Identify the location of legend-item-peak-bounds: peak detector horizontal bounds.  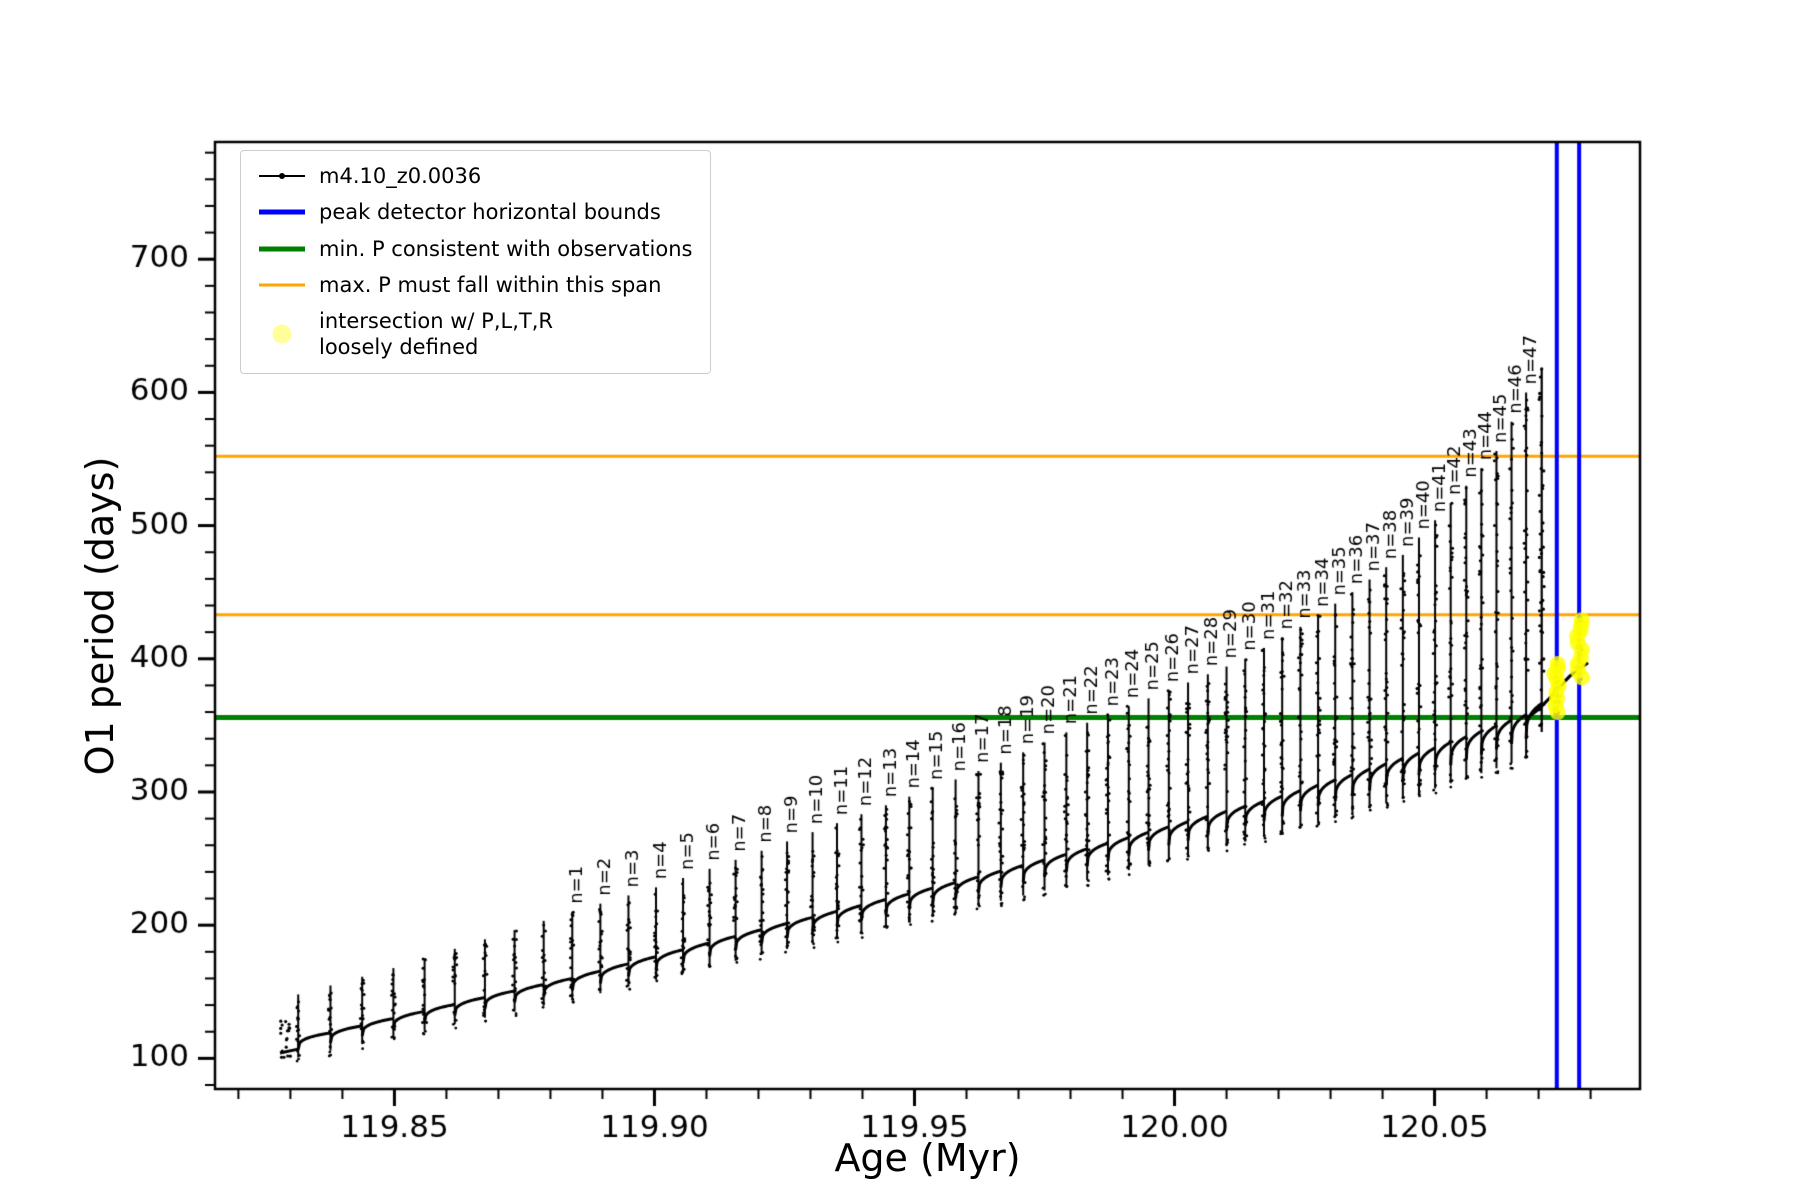
(475, 212).